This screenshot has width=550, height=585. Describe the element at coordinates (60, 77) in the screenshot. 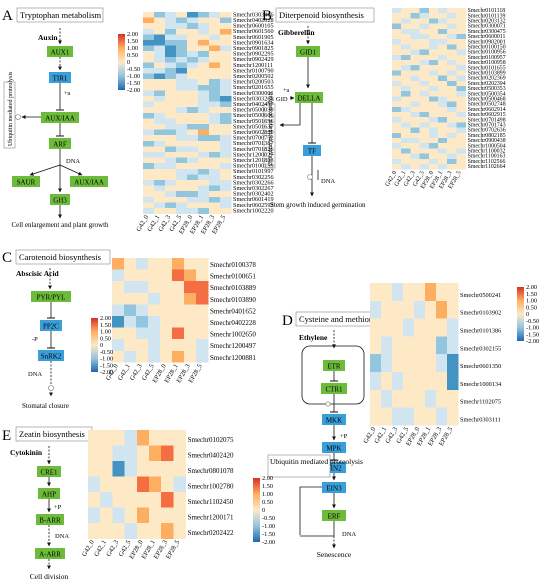

I see `gene-box-tir1` at that location.